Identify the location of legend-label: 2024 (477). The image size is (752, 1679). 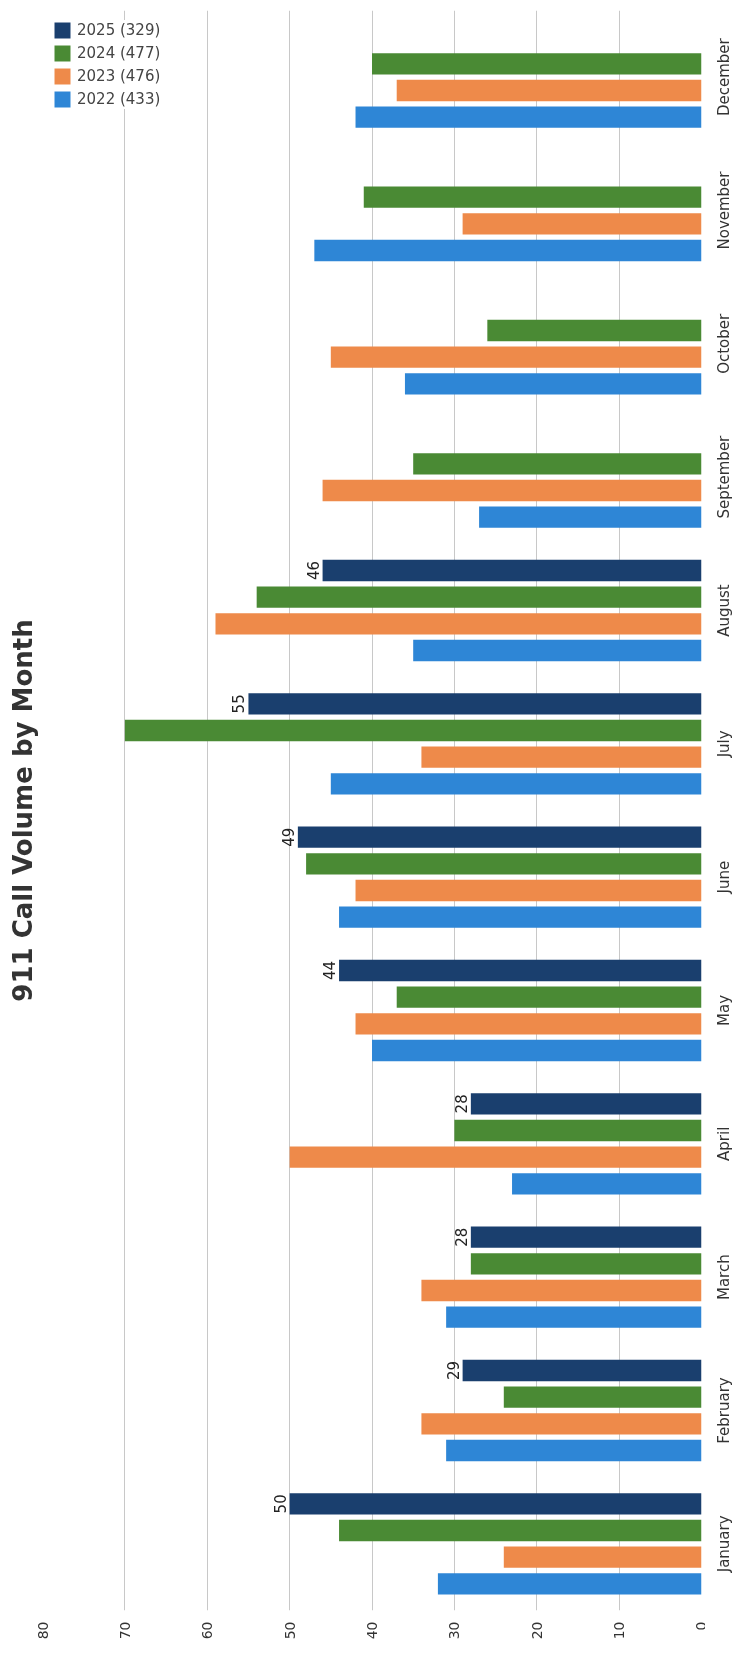
(119, 53).